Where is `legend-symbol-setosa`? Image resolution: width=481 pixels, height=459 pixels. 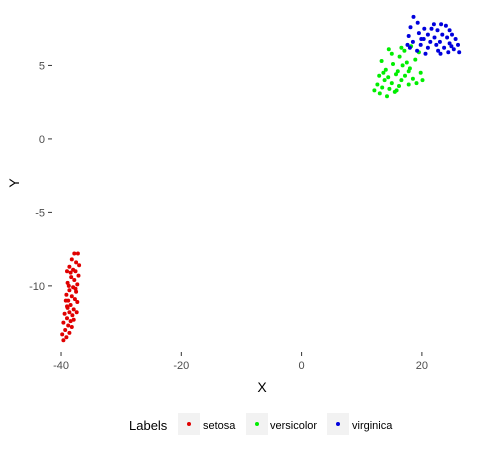 legend-symbol-setosa is located at coordinates (189, 424).